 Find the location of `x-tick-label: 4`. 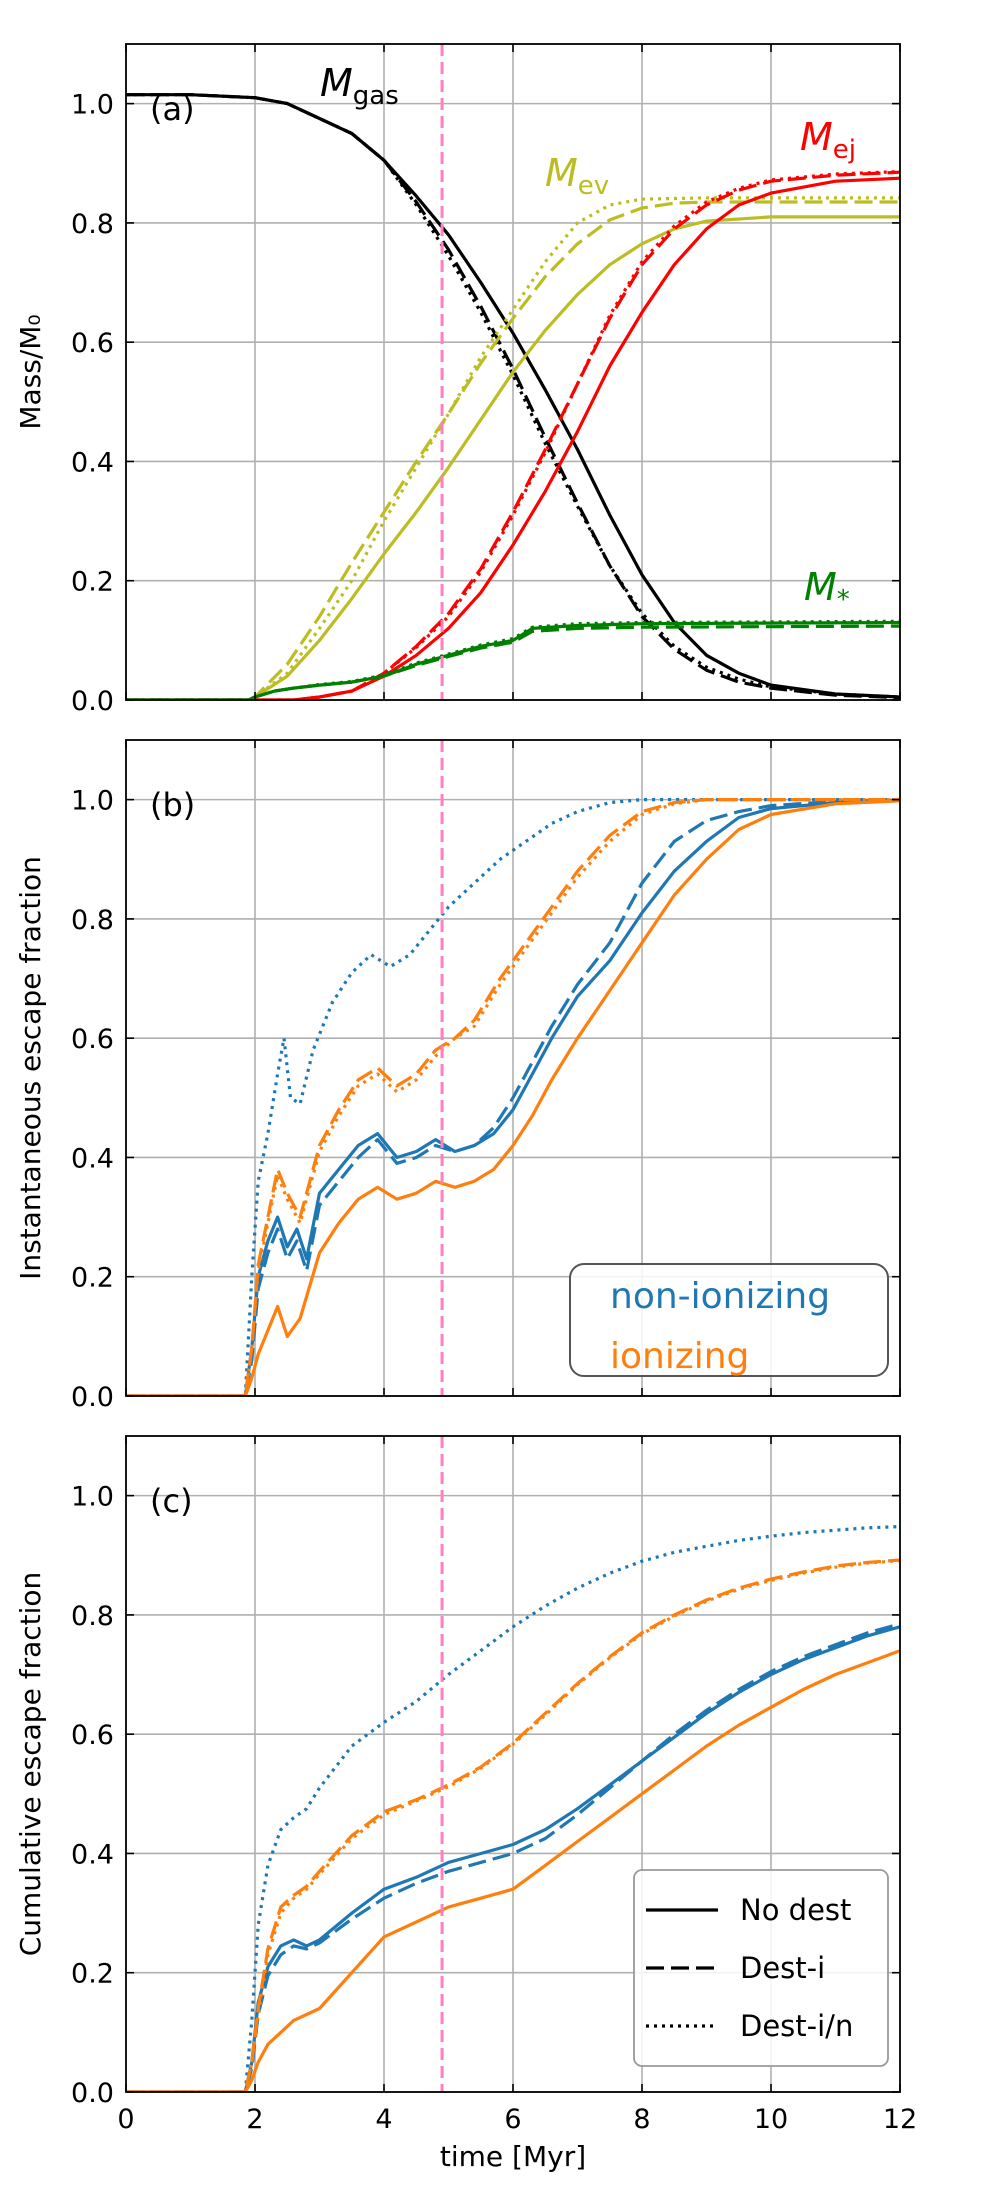

x-tick-label: 4 is located at coordinates (383, 2119).